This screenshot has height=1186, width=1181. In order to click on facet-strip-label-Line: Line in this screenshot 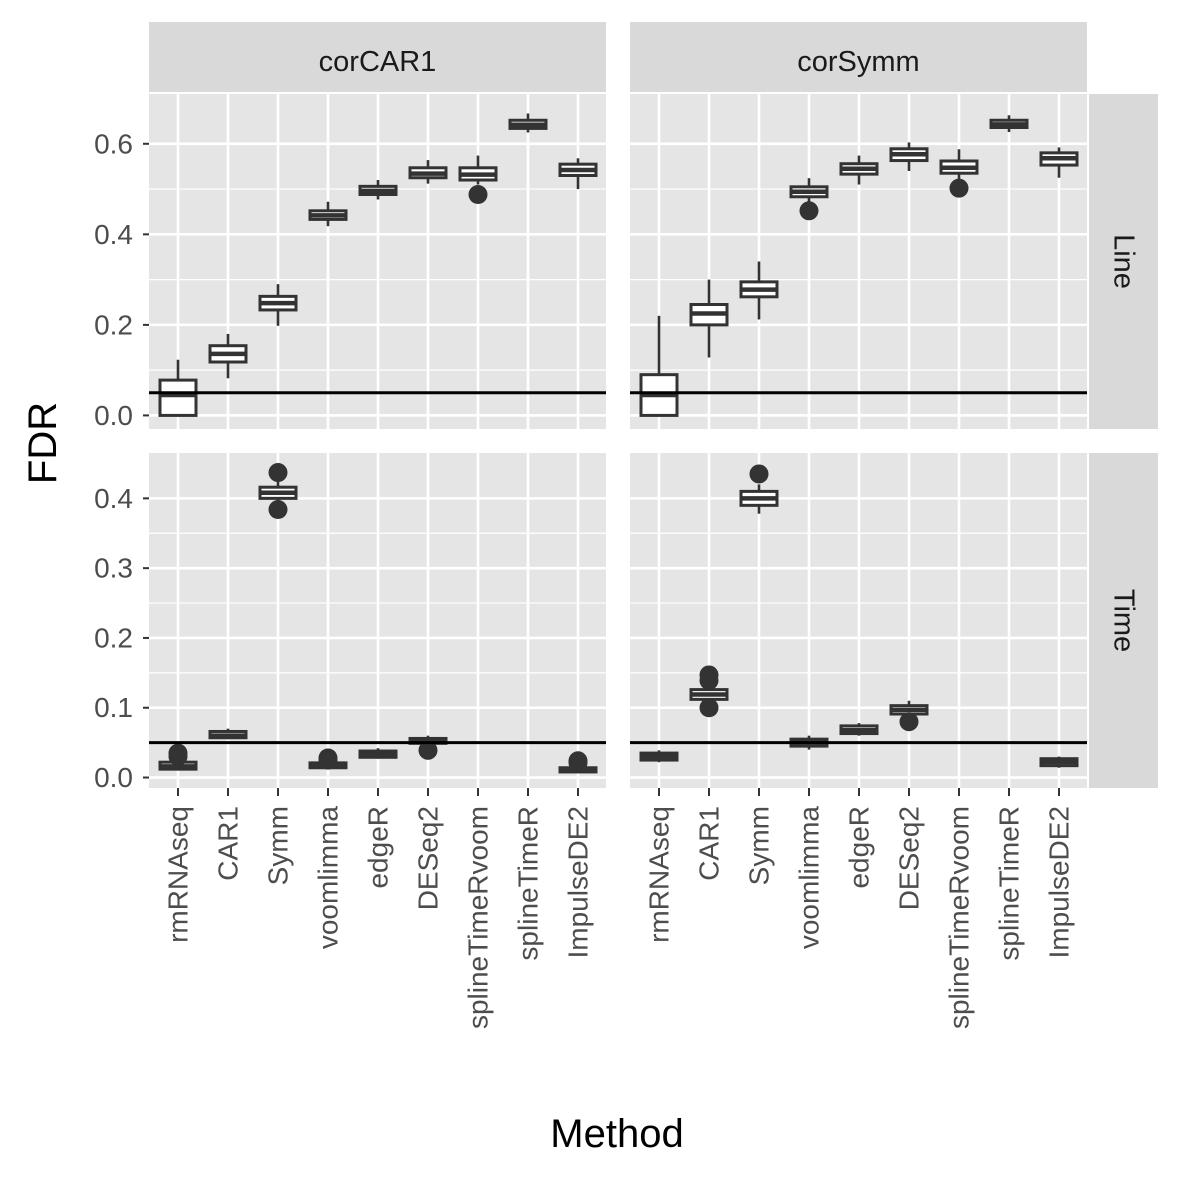, I will do `click(1124, 261)`.